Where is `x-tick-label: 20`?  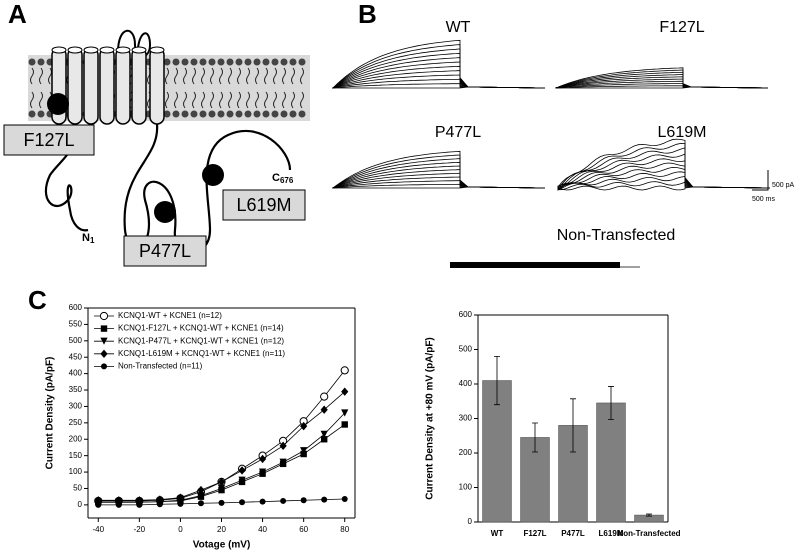
x-tick-label: 20 is located at coordinates (221, 529).